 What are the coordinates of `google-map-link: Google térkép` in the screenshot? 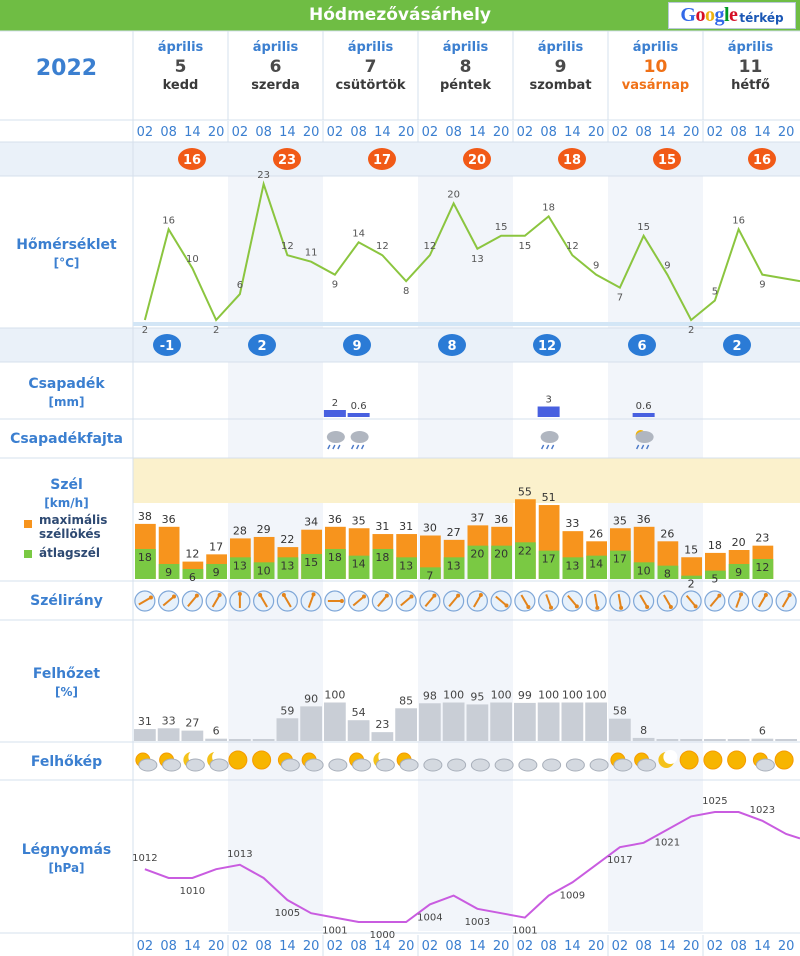 It's located at (732, 15).